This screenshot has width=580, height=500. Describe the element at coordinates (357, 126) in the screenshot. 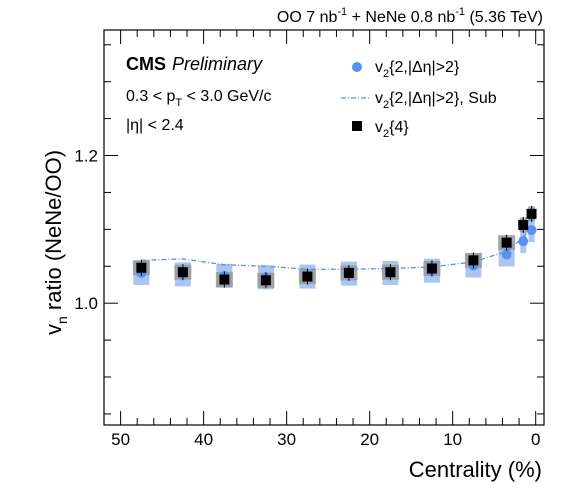

I see `legend-marker-square` at that location.